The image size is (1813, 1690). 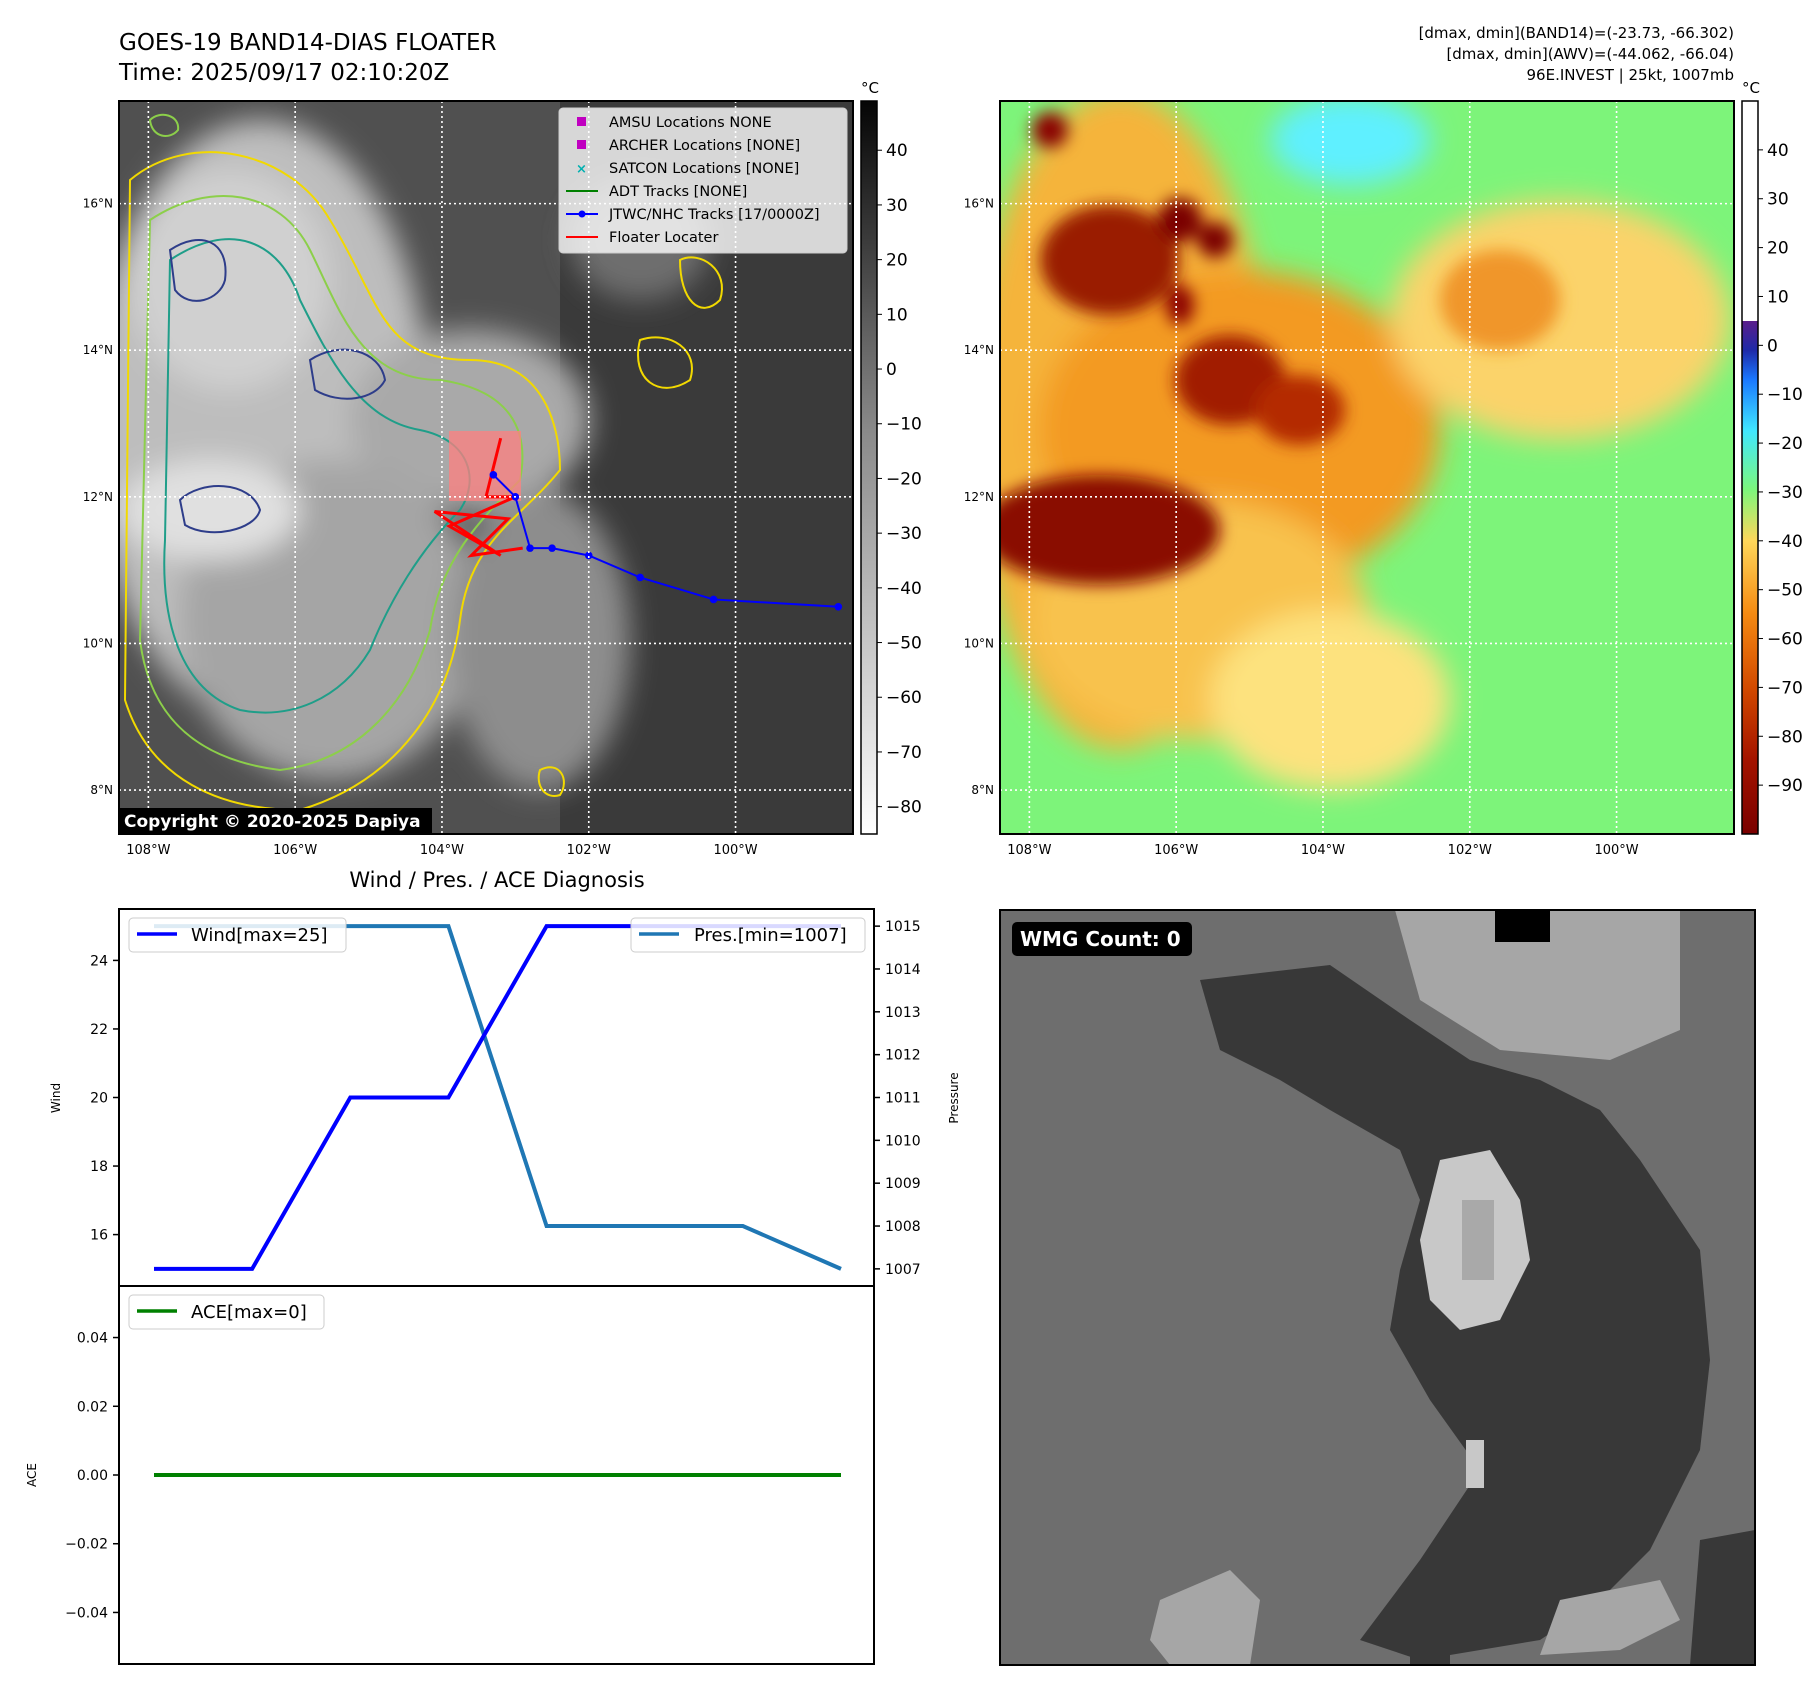 I want to click on awv-cbar-tick-9: −50, so click(x=1785, y=591).